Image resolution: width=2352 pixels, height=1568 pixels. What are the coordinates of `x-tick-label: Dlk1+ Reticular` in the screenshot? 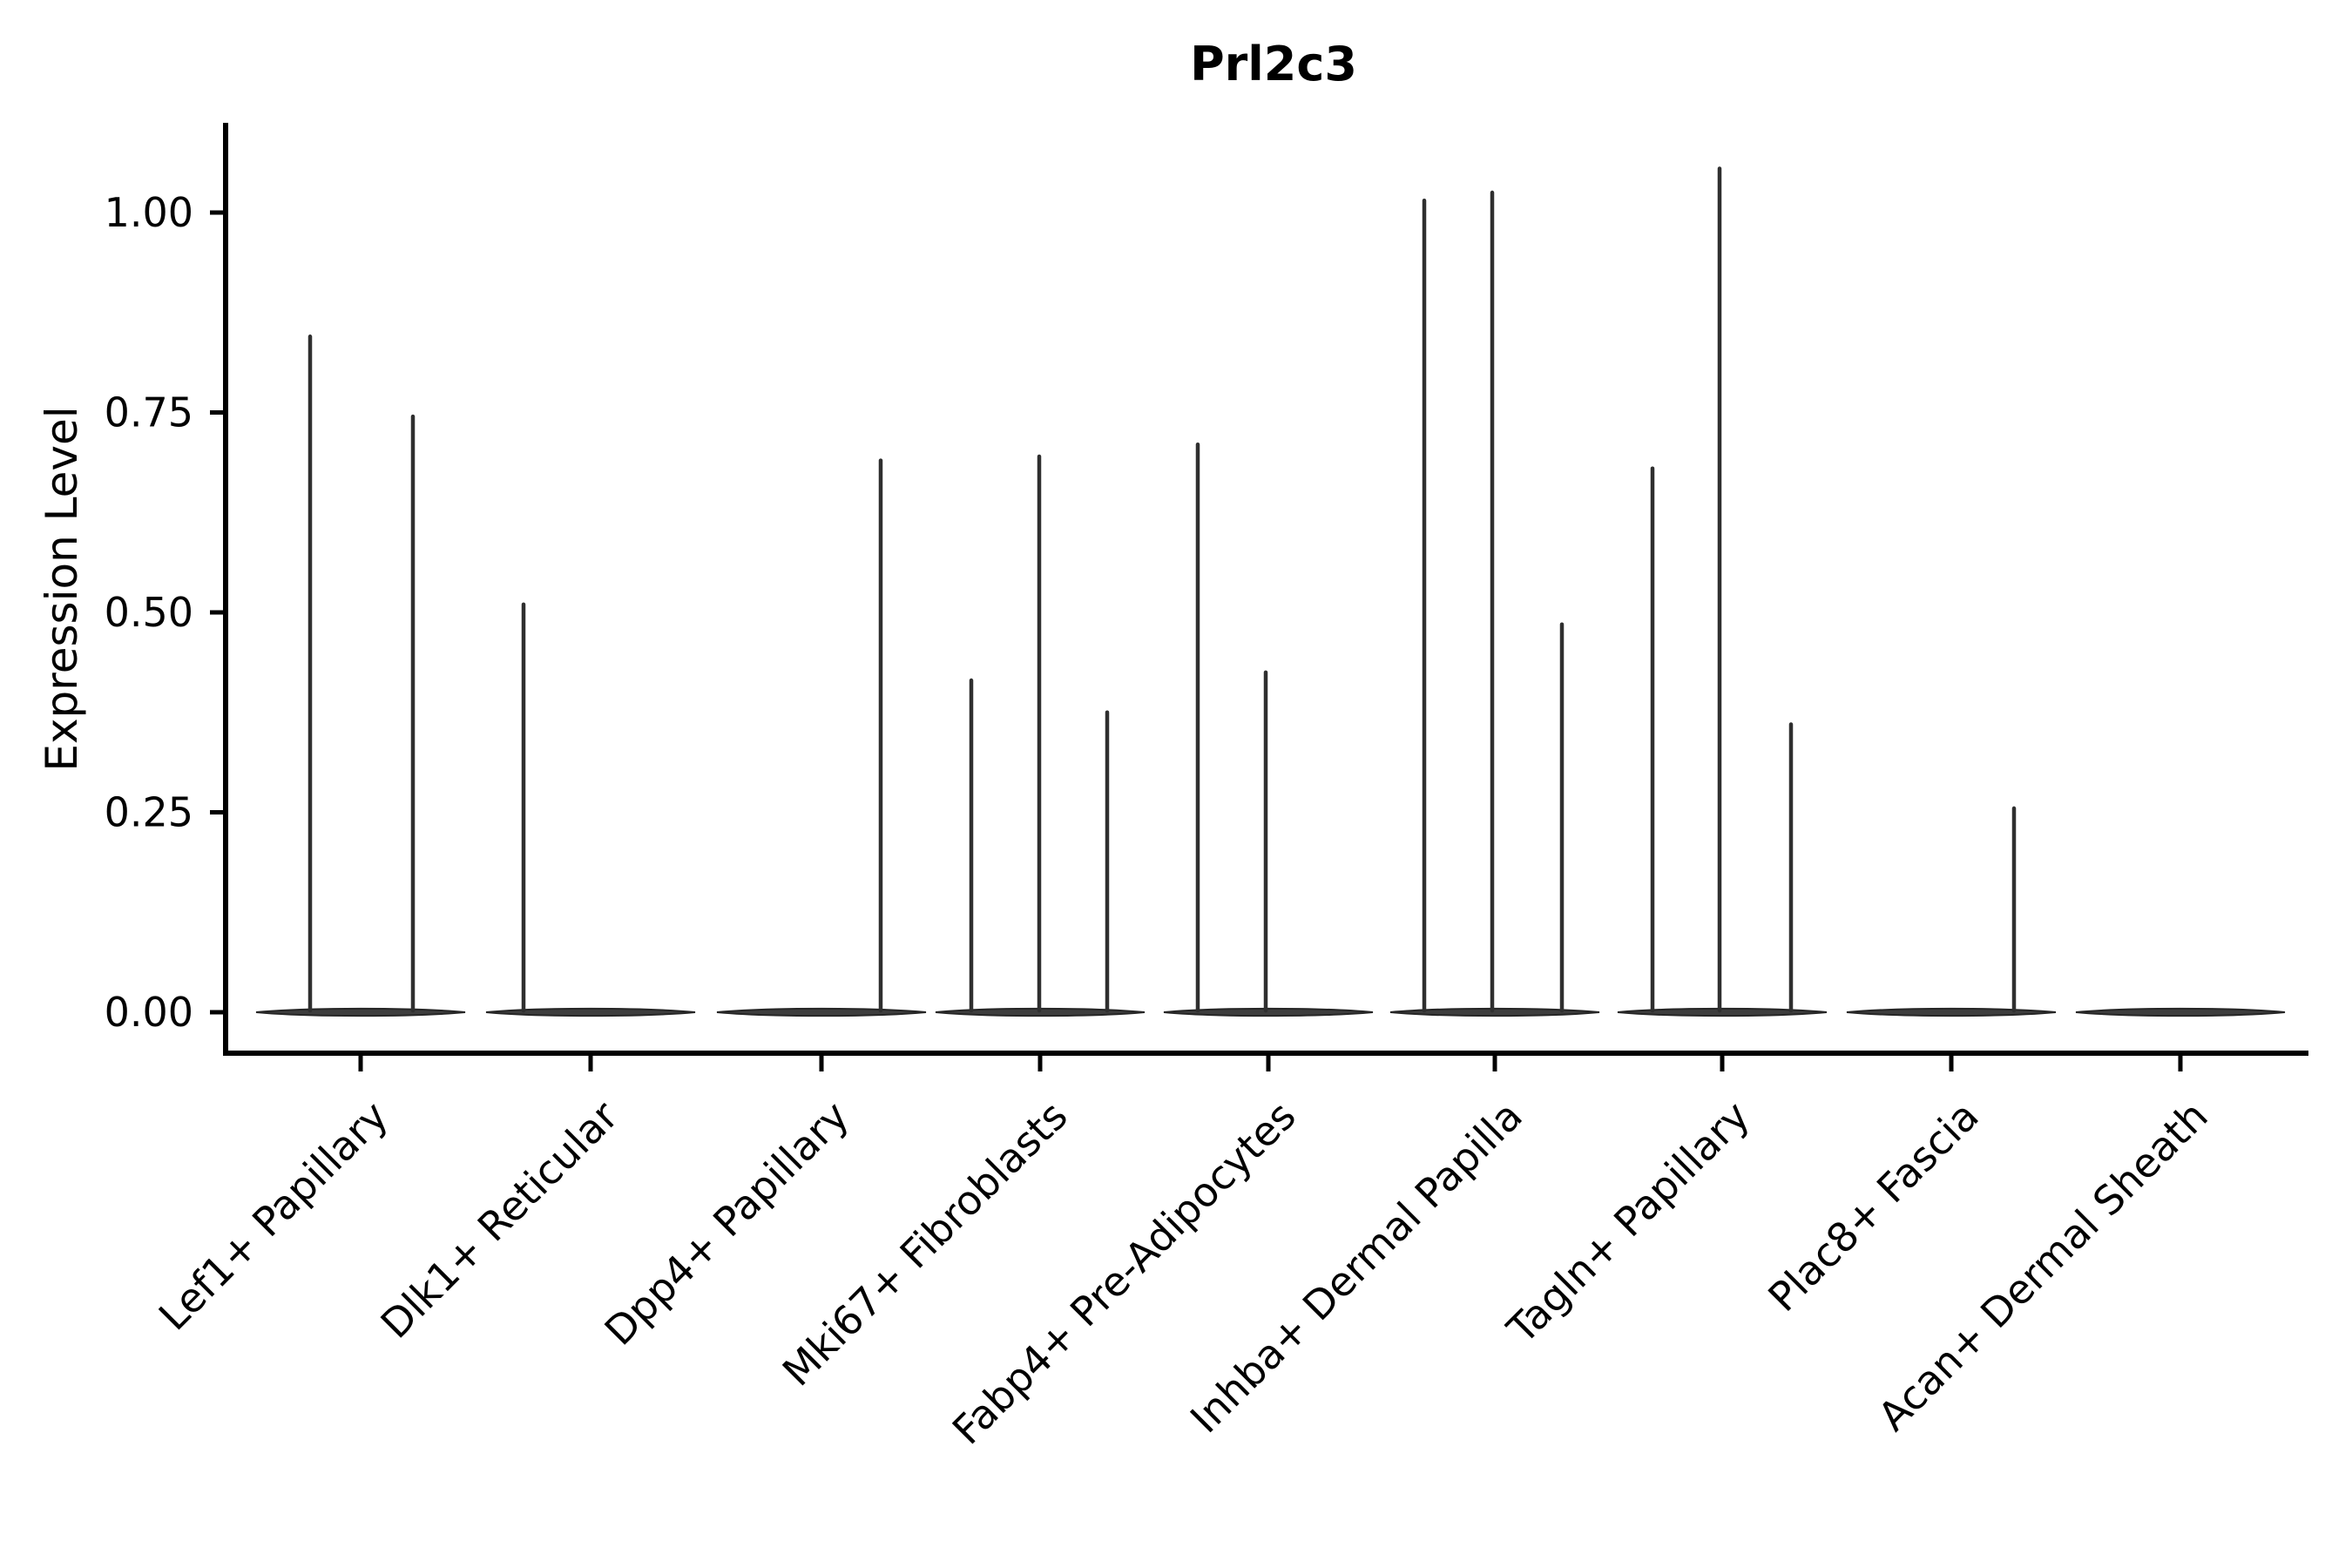 It's located at (500, 1220).